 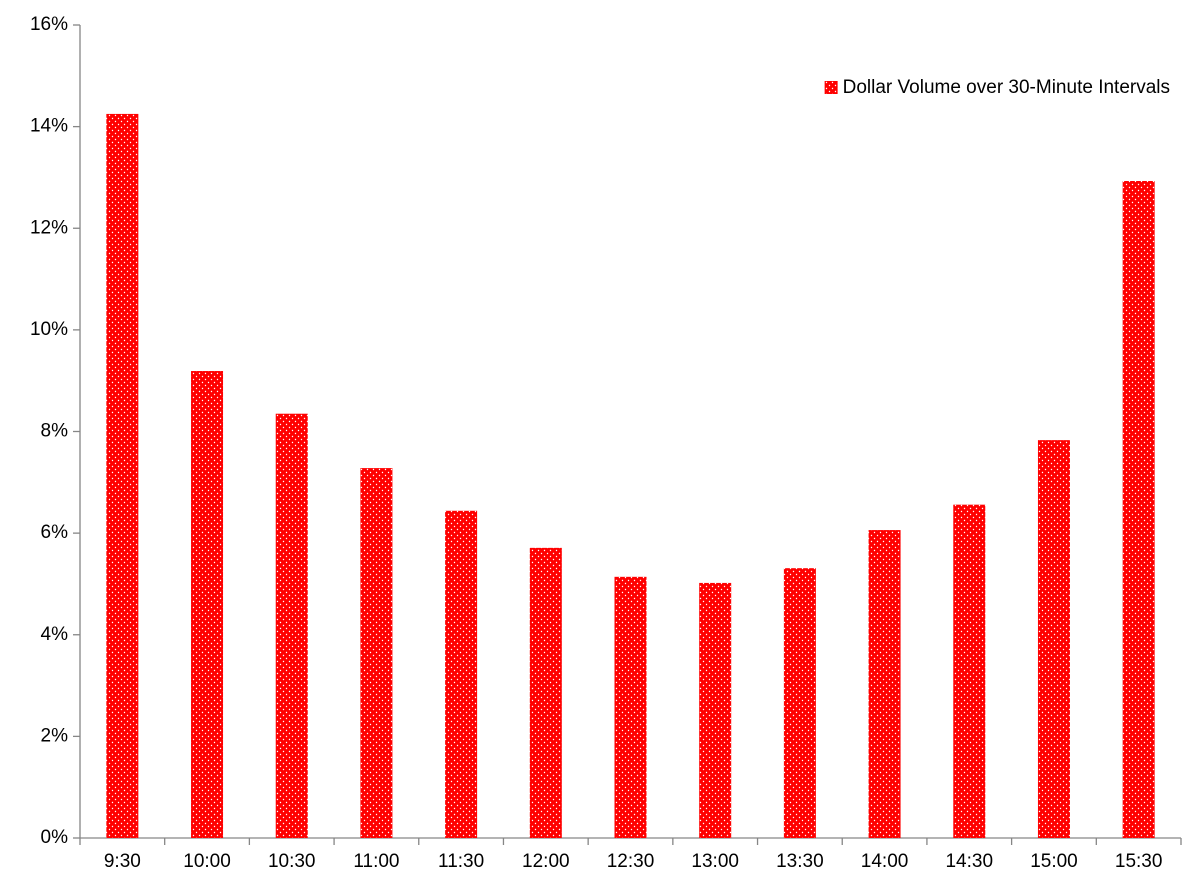 What do you see at coordinates (292, 861) in the screenshot?
I see `x-tick-label: 10:30` at bounding box center [292, 861].